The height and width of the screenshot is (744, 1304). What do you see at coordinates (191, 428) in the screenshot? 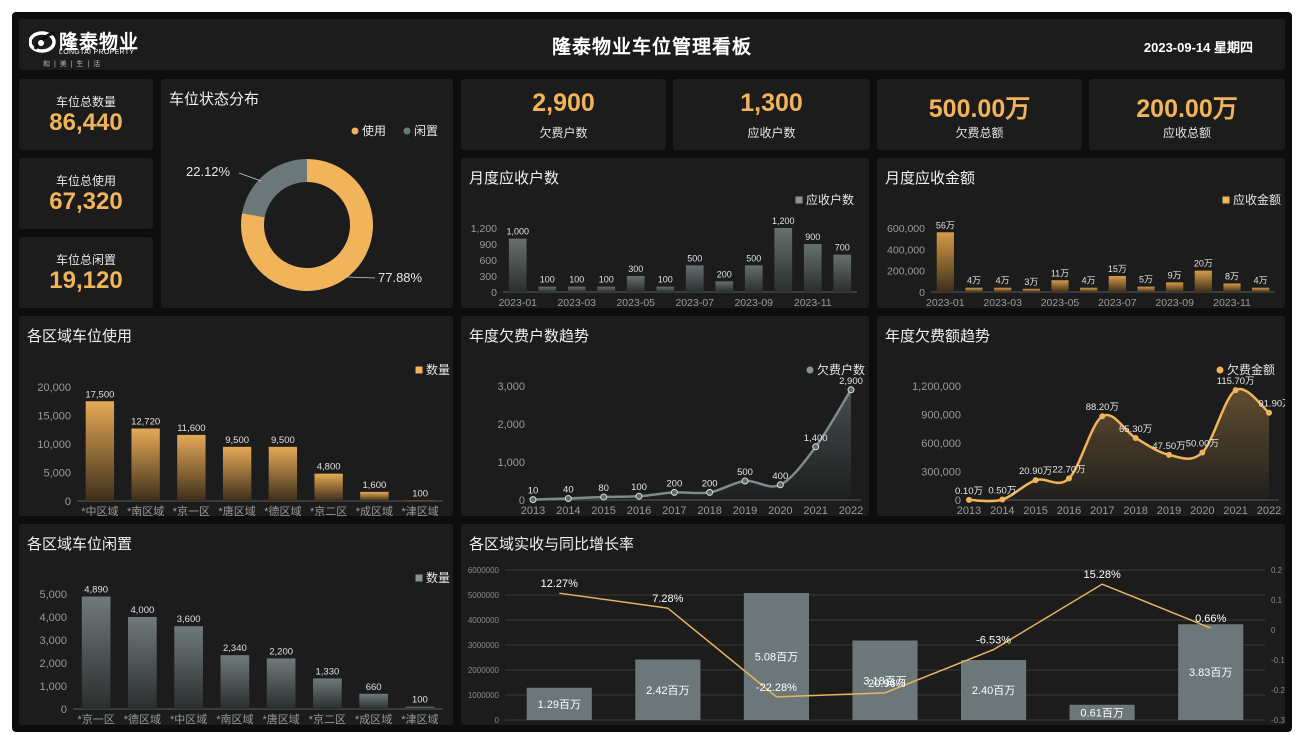
I see `bar-value-label: 11,600` at bounding box center [191, 428].